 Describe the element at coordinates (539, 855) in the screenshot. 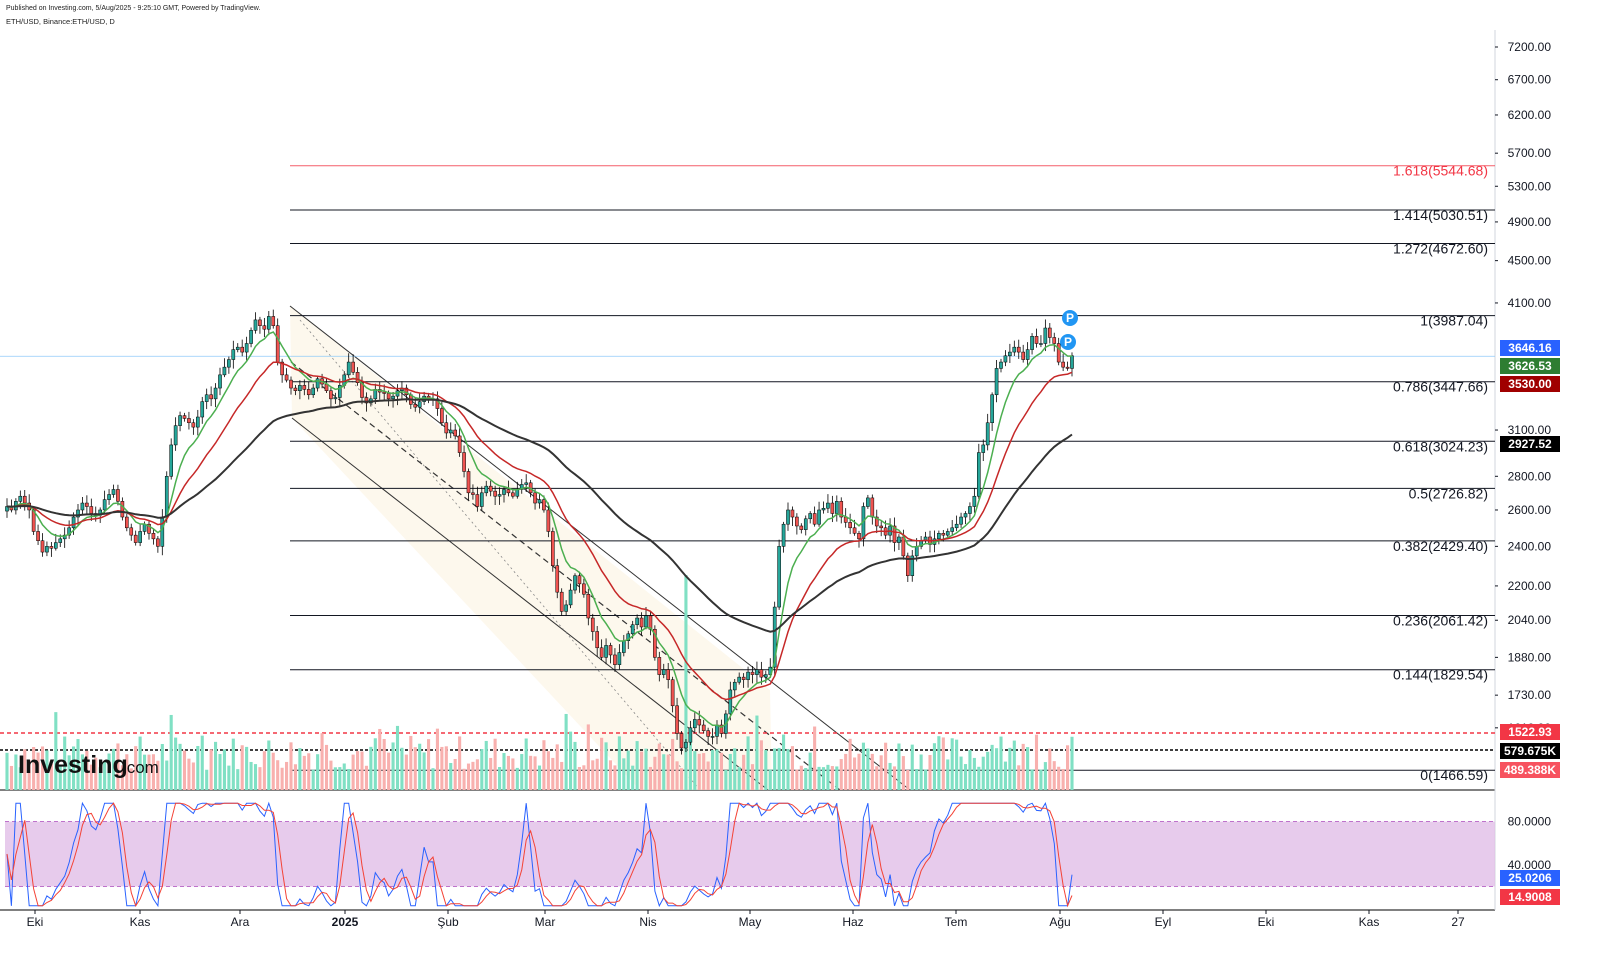

I see `stoch-d-line` at that location.